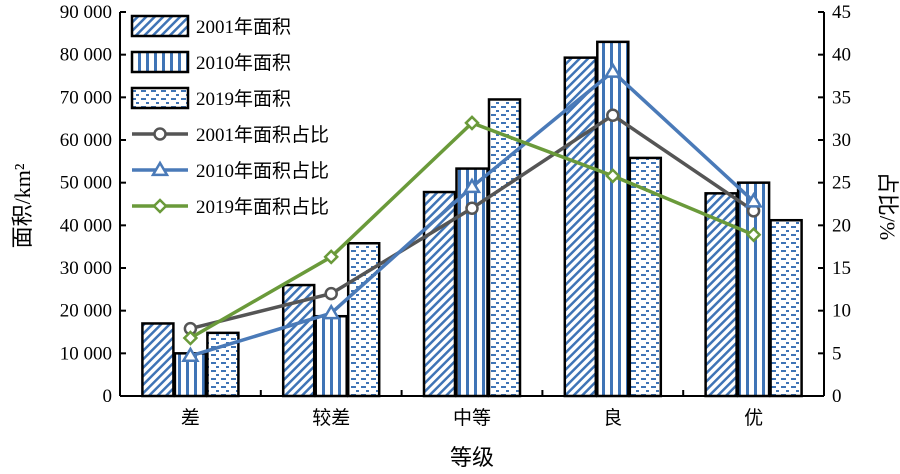  Describe the element at coordinates (753, 418) in the screenshot. I see `x-tick-label: 优` at that location.